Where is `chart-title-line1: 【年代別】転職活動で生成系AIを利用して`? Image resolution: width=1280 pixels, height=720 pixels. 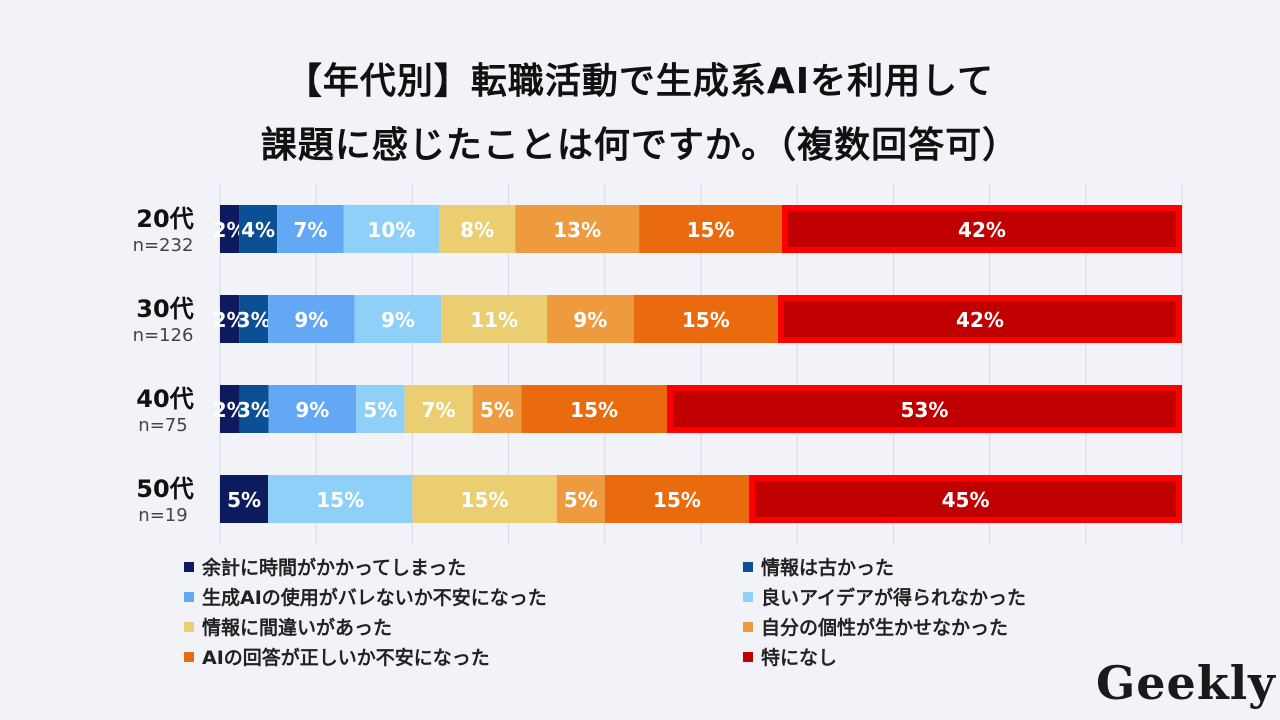 chart-title-line1: 【年代別】転職活動で生成系AIを利用して is located at coordinates (640, 81).